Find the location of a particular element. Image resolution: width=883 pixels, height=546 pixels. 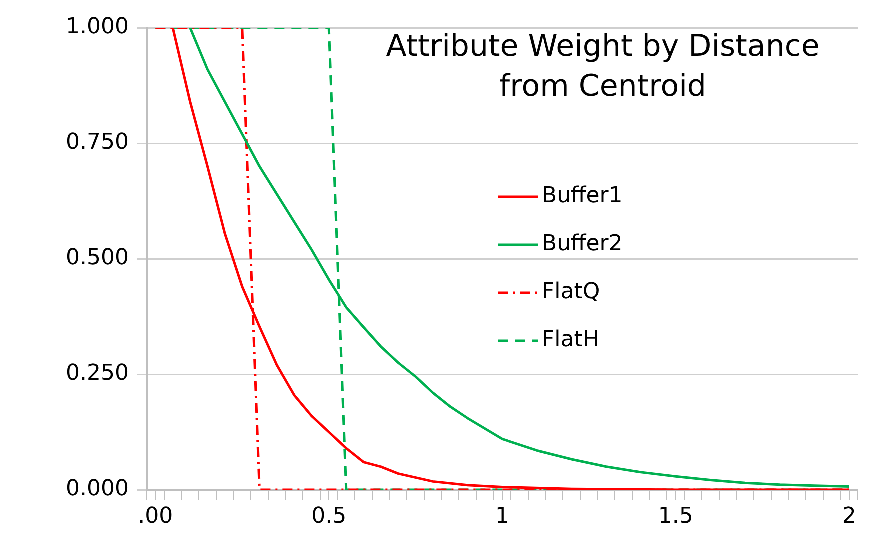

x-tick-label: 0.5 is located at coordinates (329, 516).